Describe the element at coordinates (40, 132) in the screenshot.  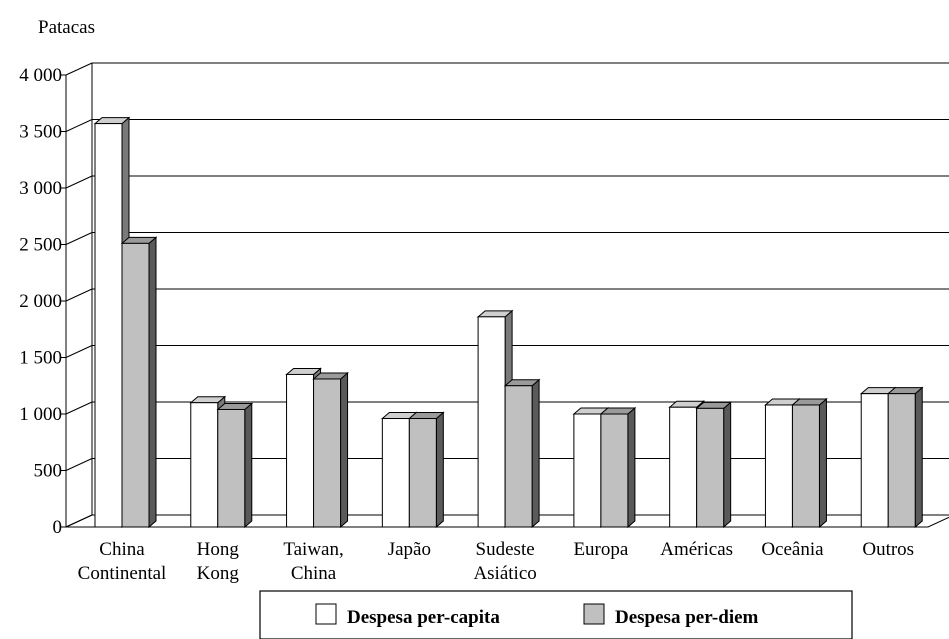
I see `y-tick-label: 3 500` at that location.